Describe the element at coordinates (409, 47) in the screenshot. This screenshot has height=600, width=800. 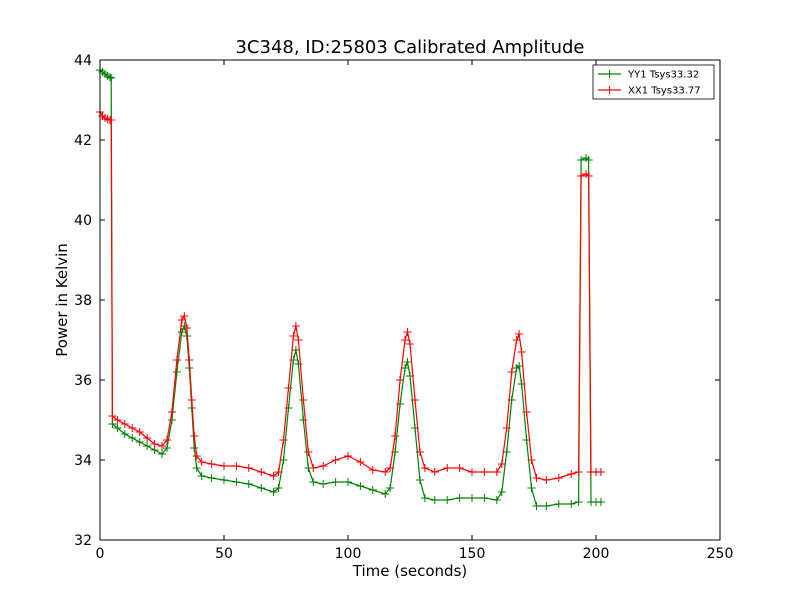
I see `chart-title: 3C348, ID:25803 Calibrated Amplitude` at that location.